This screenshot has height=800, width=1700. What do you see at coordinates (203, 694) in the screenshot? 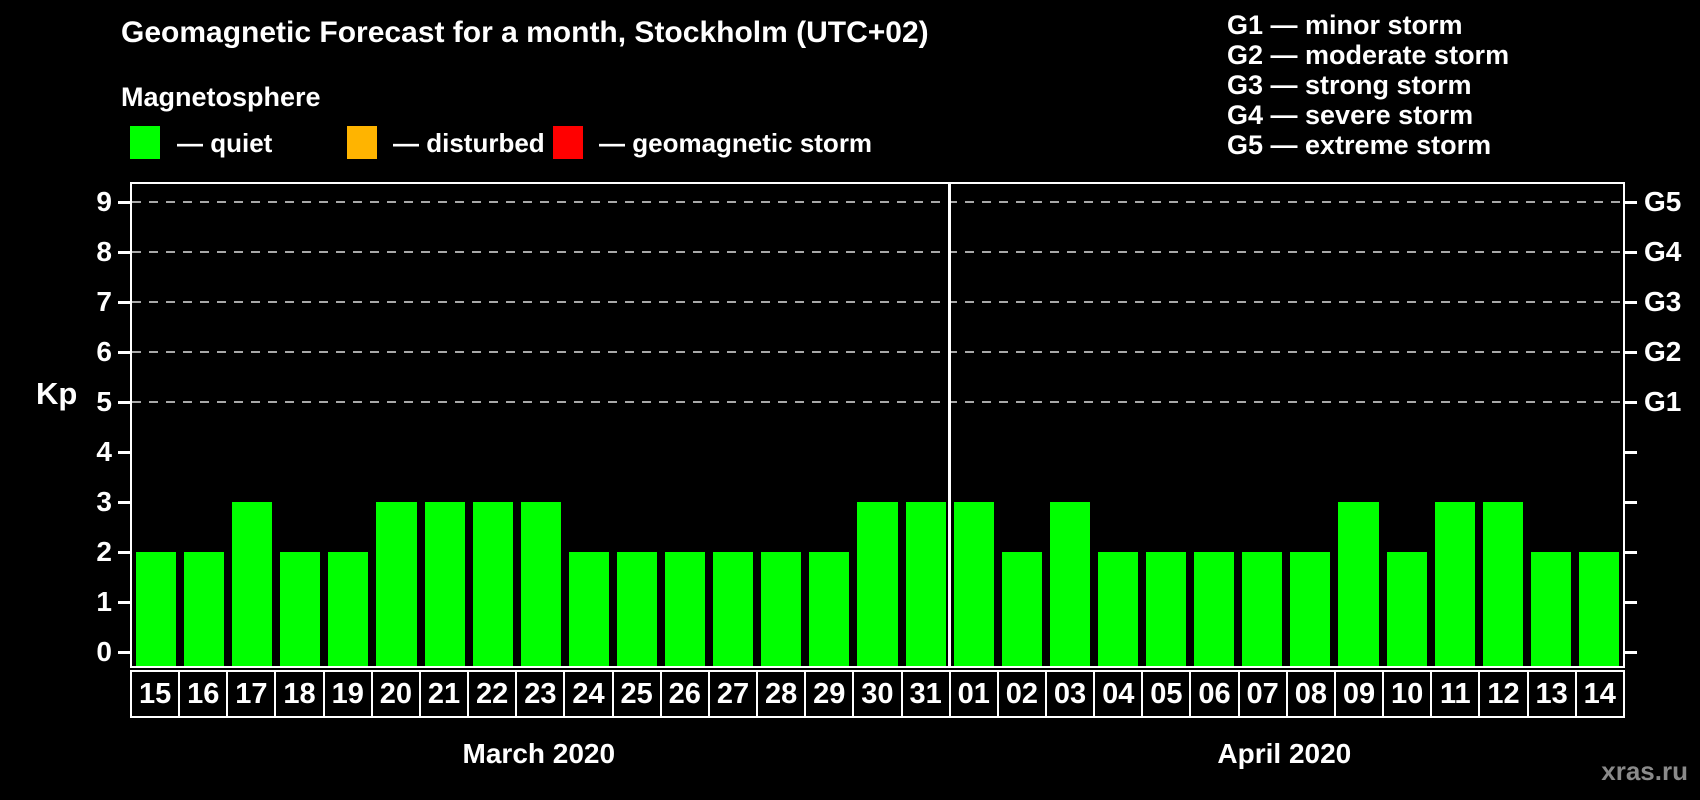
I see `day-cell-16: 16` at bounding box center [203, 694].